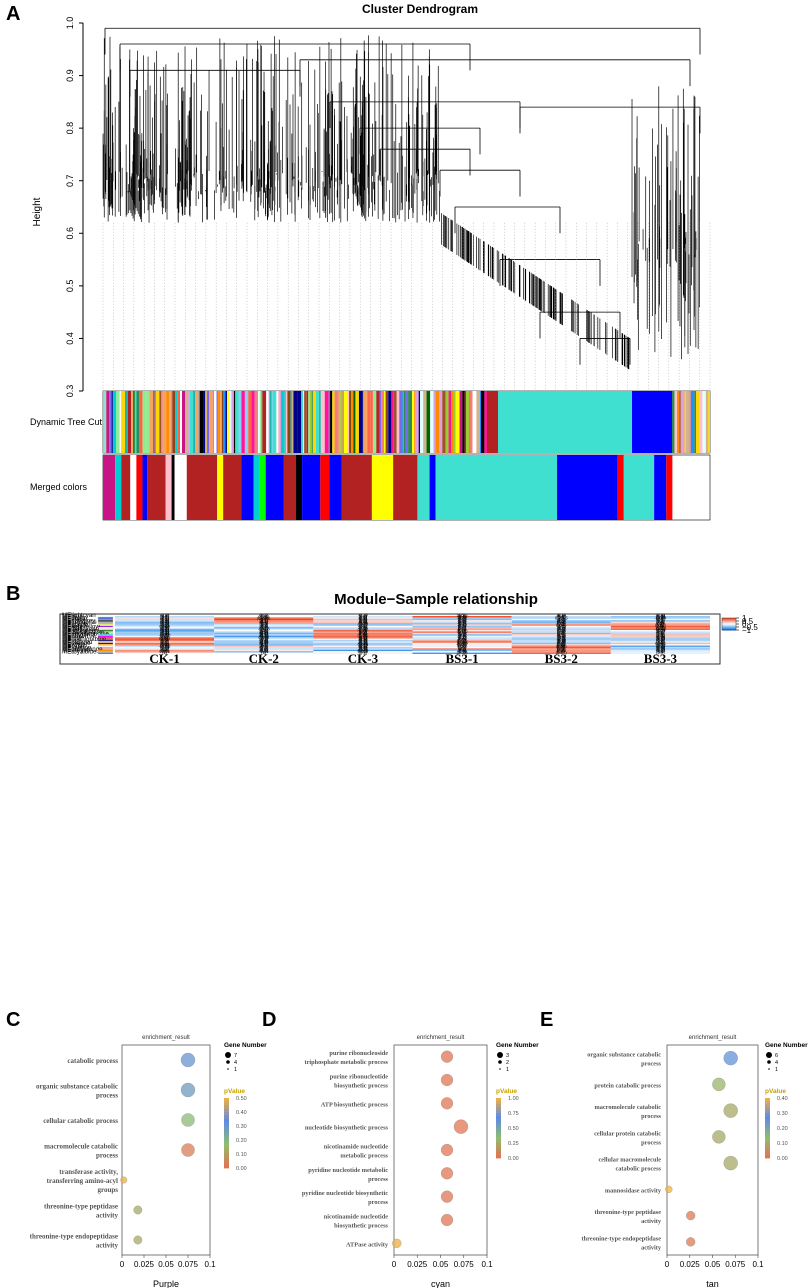 This screenshot has height=1288, width=809. I want to click on term-label: biosynthetic process, so click(361, 1086).